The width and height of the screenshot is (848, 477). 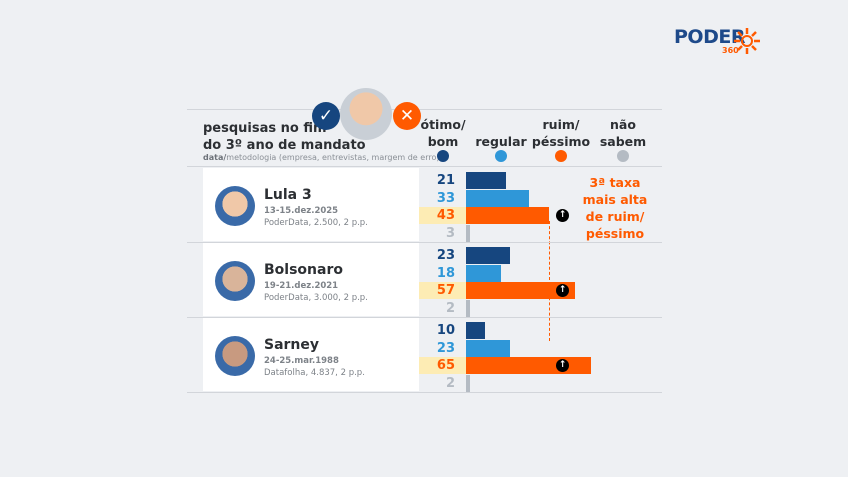 I want to click on brand-logo-sub: 360, so click(x=730, y=50).